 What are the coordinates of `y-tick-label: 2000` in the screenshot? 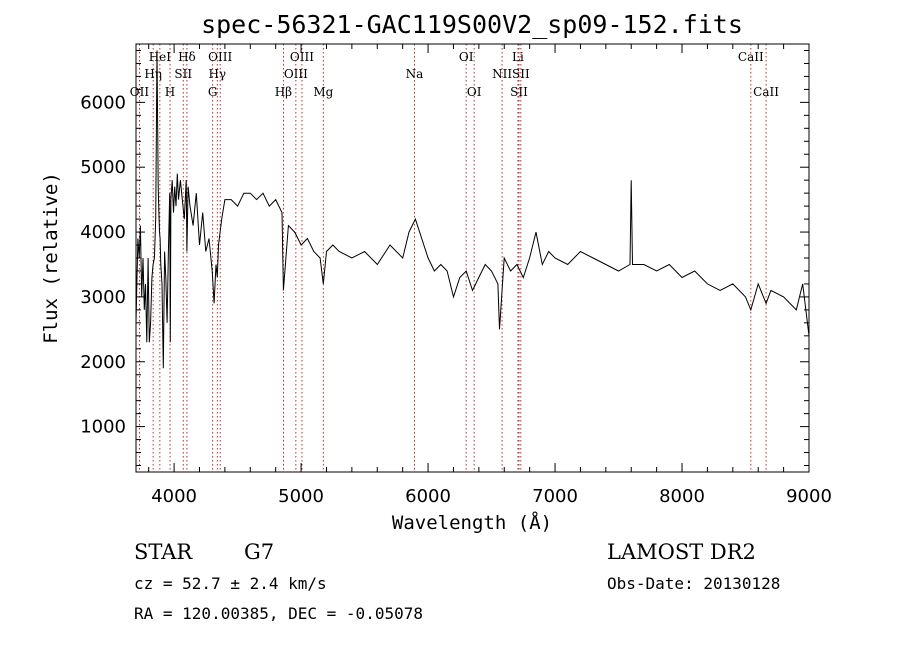 It's located at (103, 362).